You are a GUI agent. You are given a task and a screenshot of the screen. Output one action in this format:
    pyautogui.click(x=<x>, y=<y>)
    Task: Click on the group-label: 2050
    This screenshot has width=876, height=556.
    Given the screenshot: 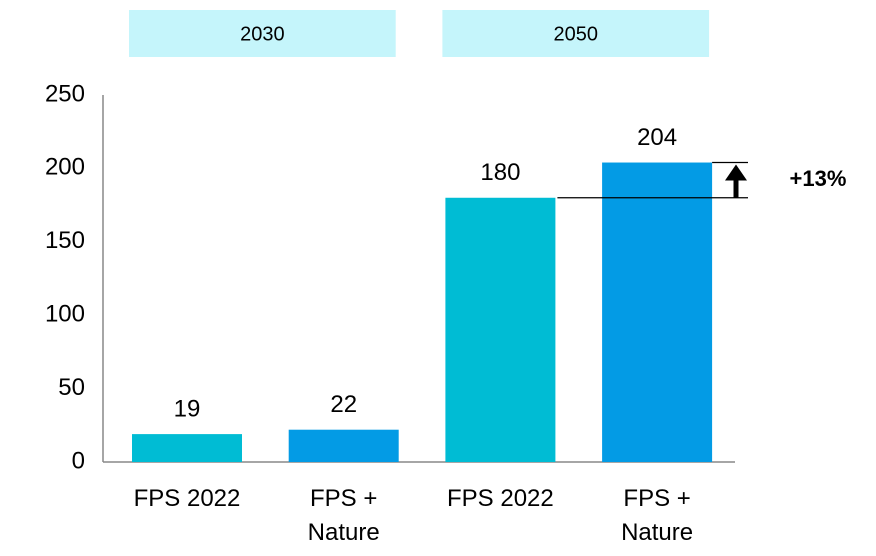 What is the action you would take?
    pyautogui.click(x=576, y=34)
    